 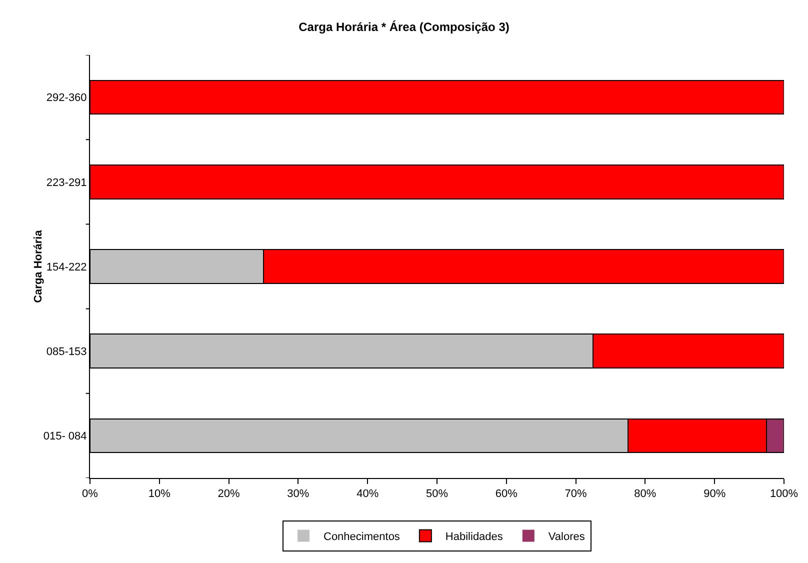 I want to click on legend-label: Valores, so click(x=567, y=537).